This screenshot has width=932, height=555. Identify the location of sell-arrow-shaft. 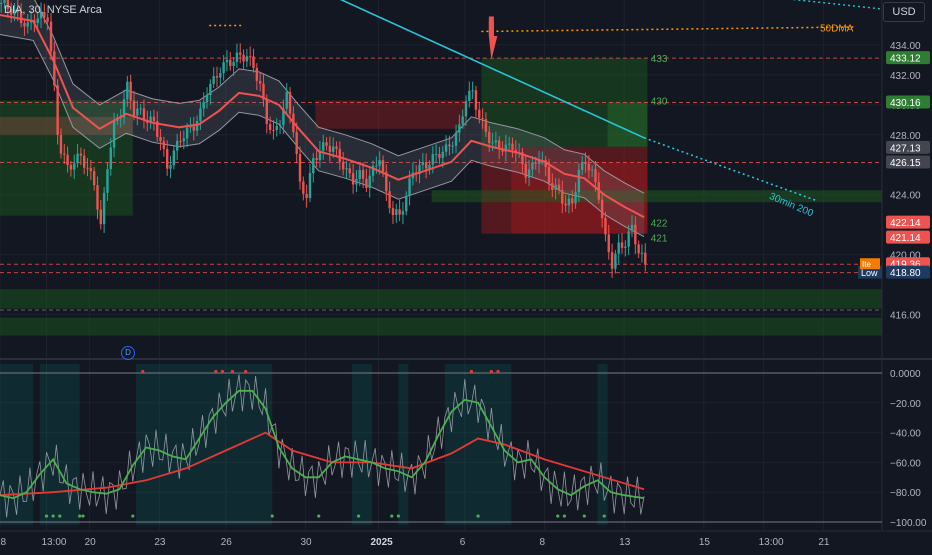
(491, 26).